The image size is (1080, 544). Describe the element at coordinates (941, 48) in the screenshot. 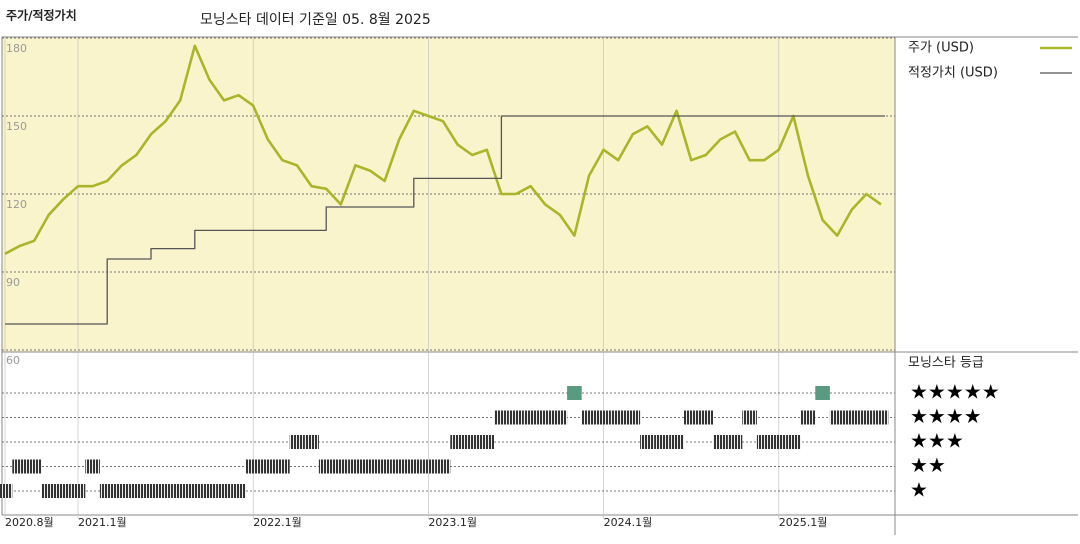

I see `legend-label: 주가 (USD)` at that location.